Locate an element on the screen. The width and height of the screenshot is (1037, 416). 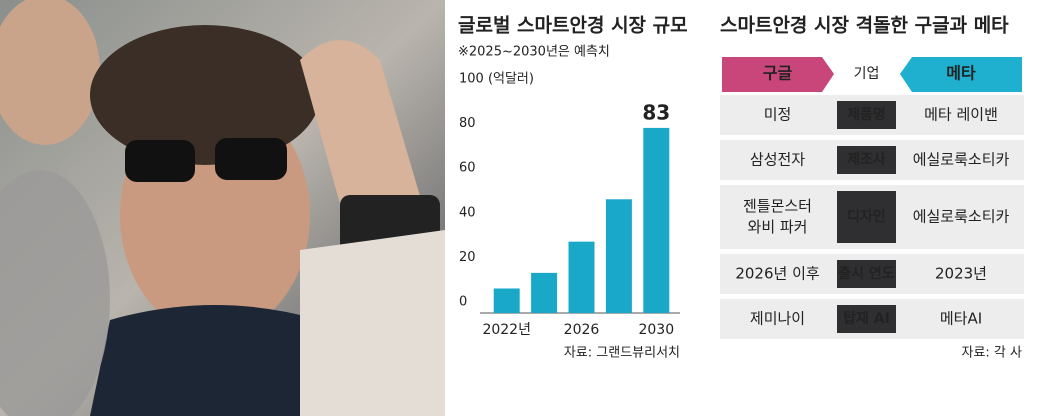
table-cell: 제품명 is located at coordinates (866, 114).